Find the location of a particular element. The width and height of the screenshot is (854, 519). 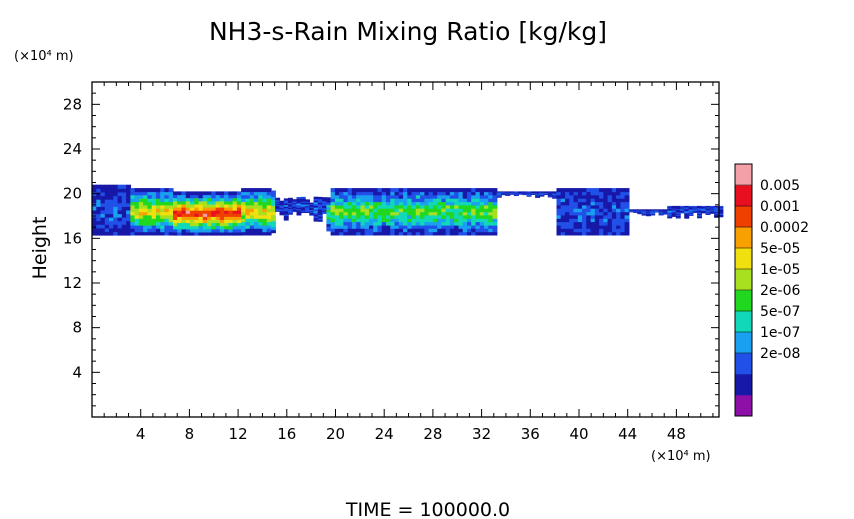

colorbar-swatch is located at coordinates (743, 301).